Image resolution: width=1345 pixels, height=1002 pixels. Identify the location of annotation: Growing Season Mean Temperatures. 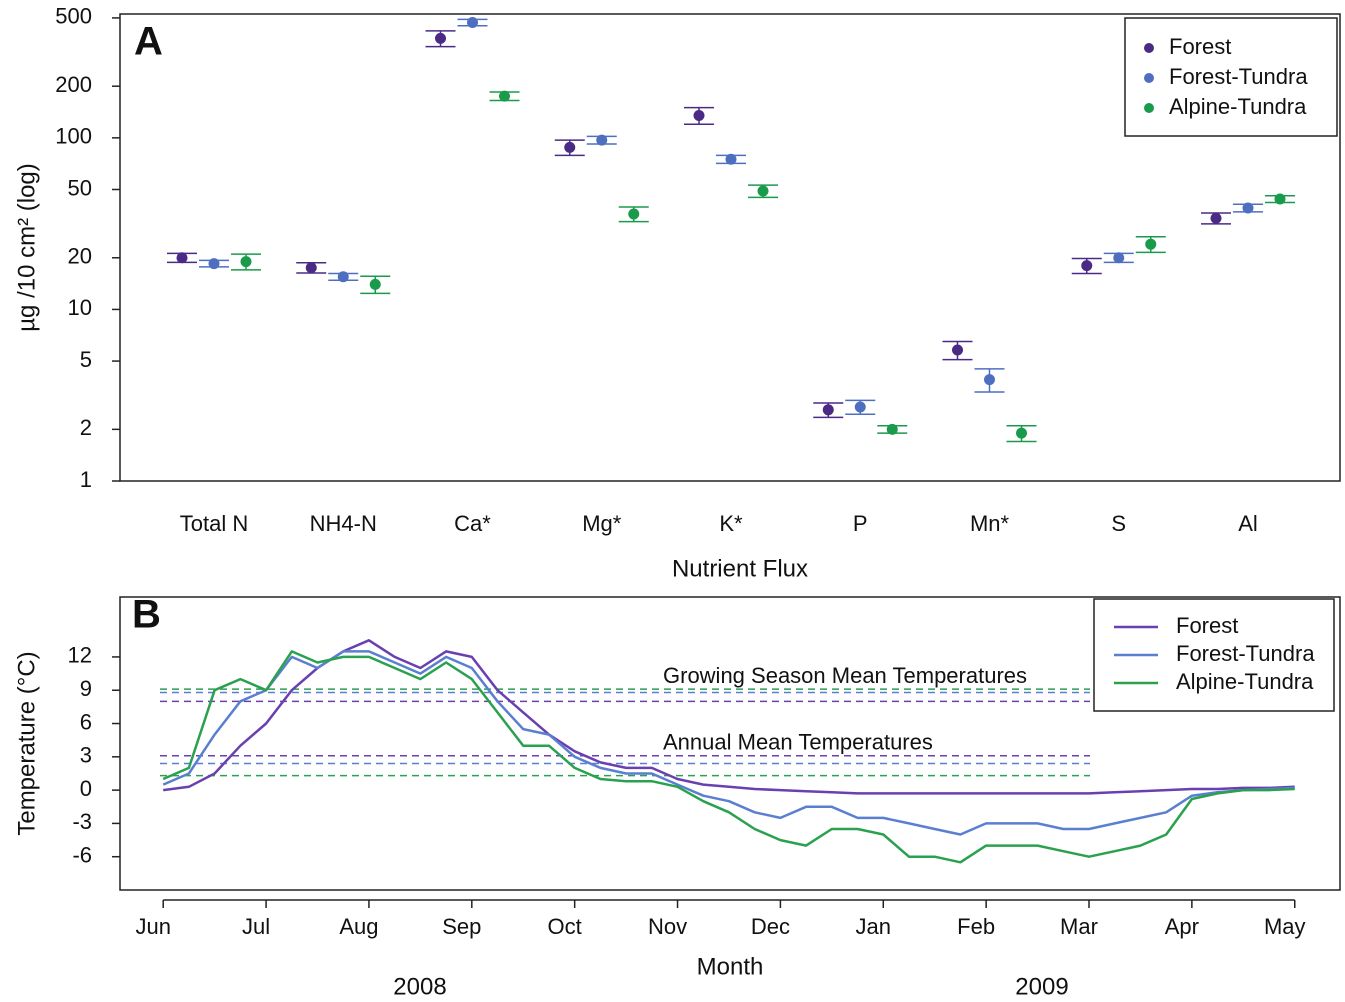
(845, 675).